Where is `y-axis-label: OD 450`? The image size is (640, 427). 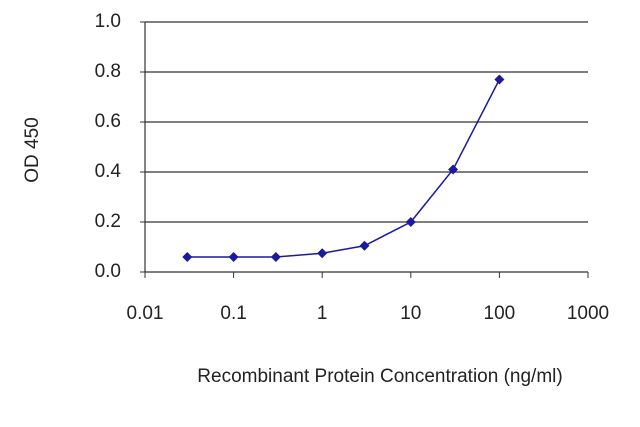 y-axis-label: OD 450 is located at coordinates (32, 149).